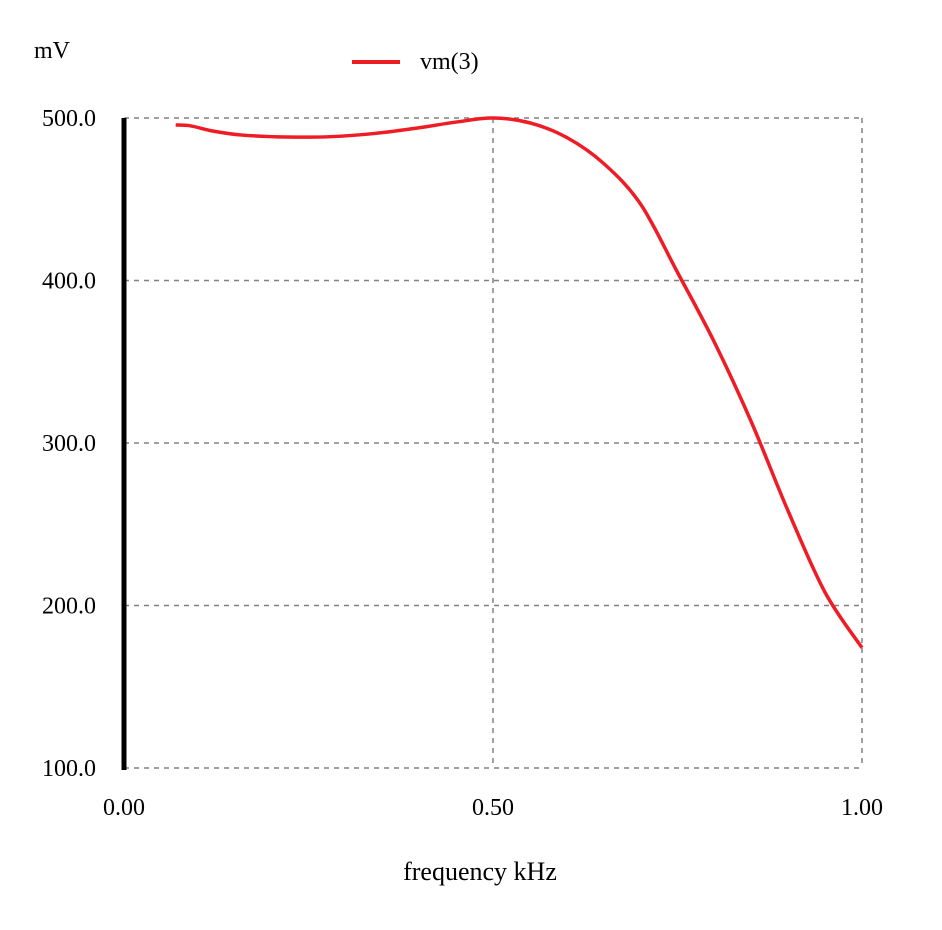  What do you see at coordinates (124, 808) in the screenshot?
I see `x-tick-label: 0.00` at bounding box center [124, 808].